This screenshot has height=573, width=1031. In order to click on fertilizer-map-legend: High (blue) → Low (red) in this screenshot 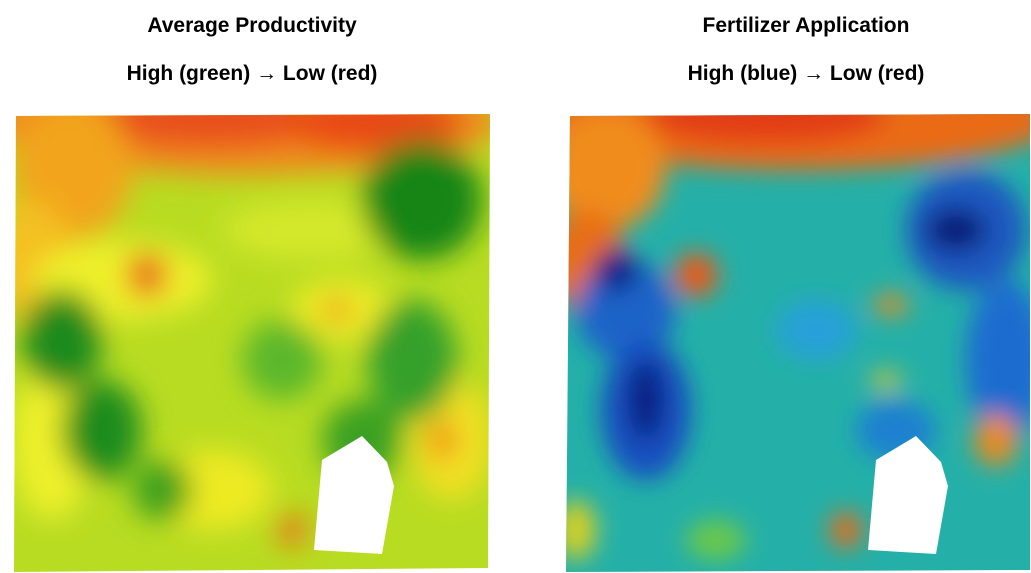, I will do `click(806, 73)`.